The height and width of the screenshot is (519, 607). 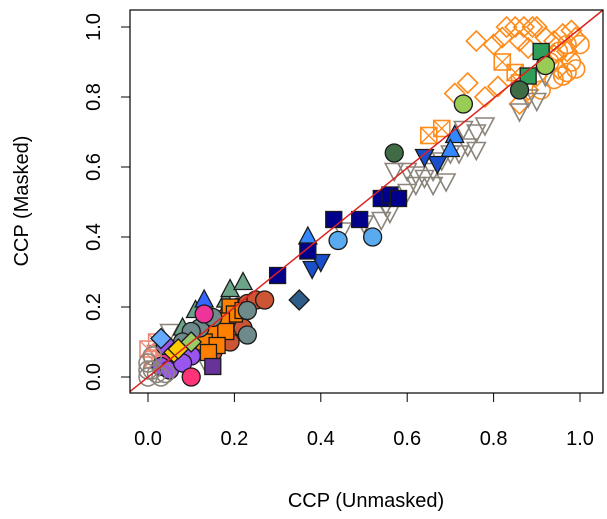 What do you see at coordinates (94, 377) in the screenshot?
I see `y-tick-label: 0.0` at bounding box center [94, 377].